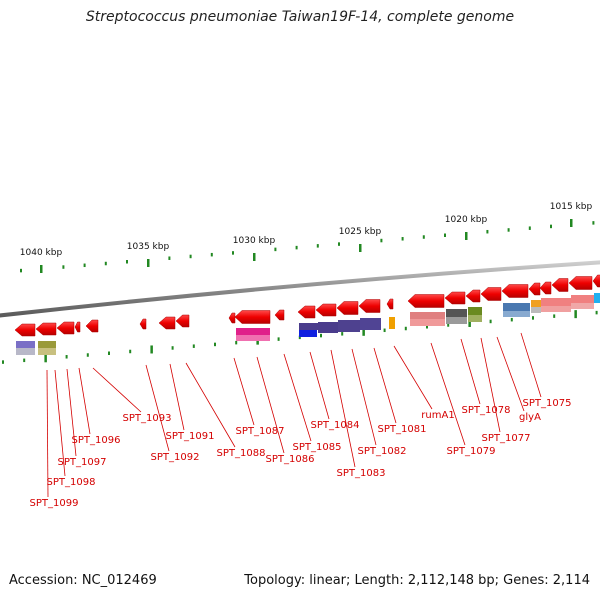 The height and width of the screenshot is (600, 600). I want to click on gene-label: SPT_1082, so click(382, 451).